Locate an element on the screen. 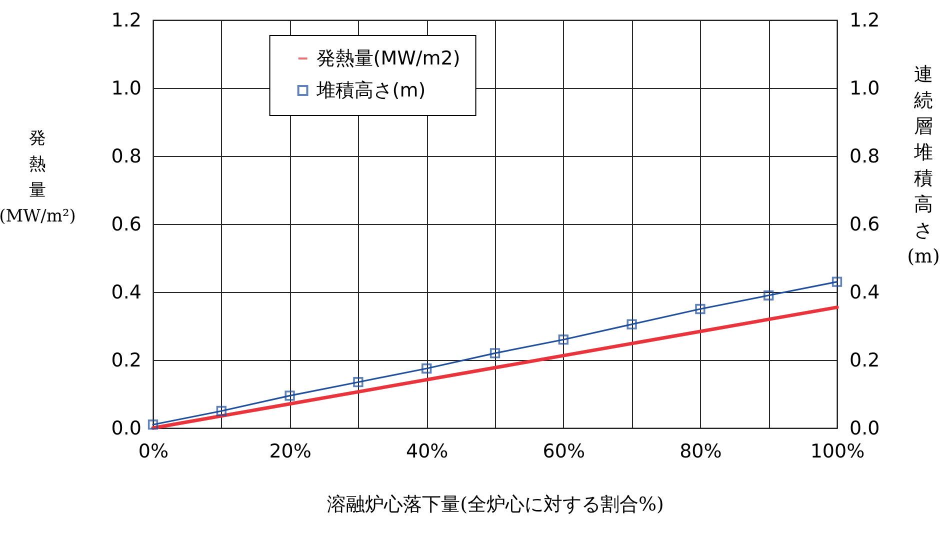  y2-axis-title: 連続層堆積高さ (m) is located at coordinates (923, 166).